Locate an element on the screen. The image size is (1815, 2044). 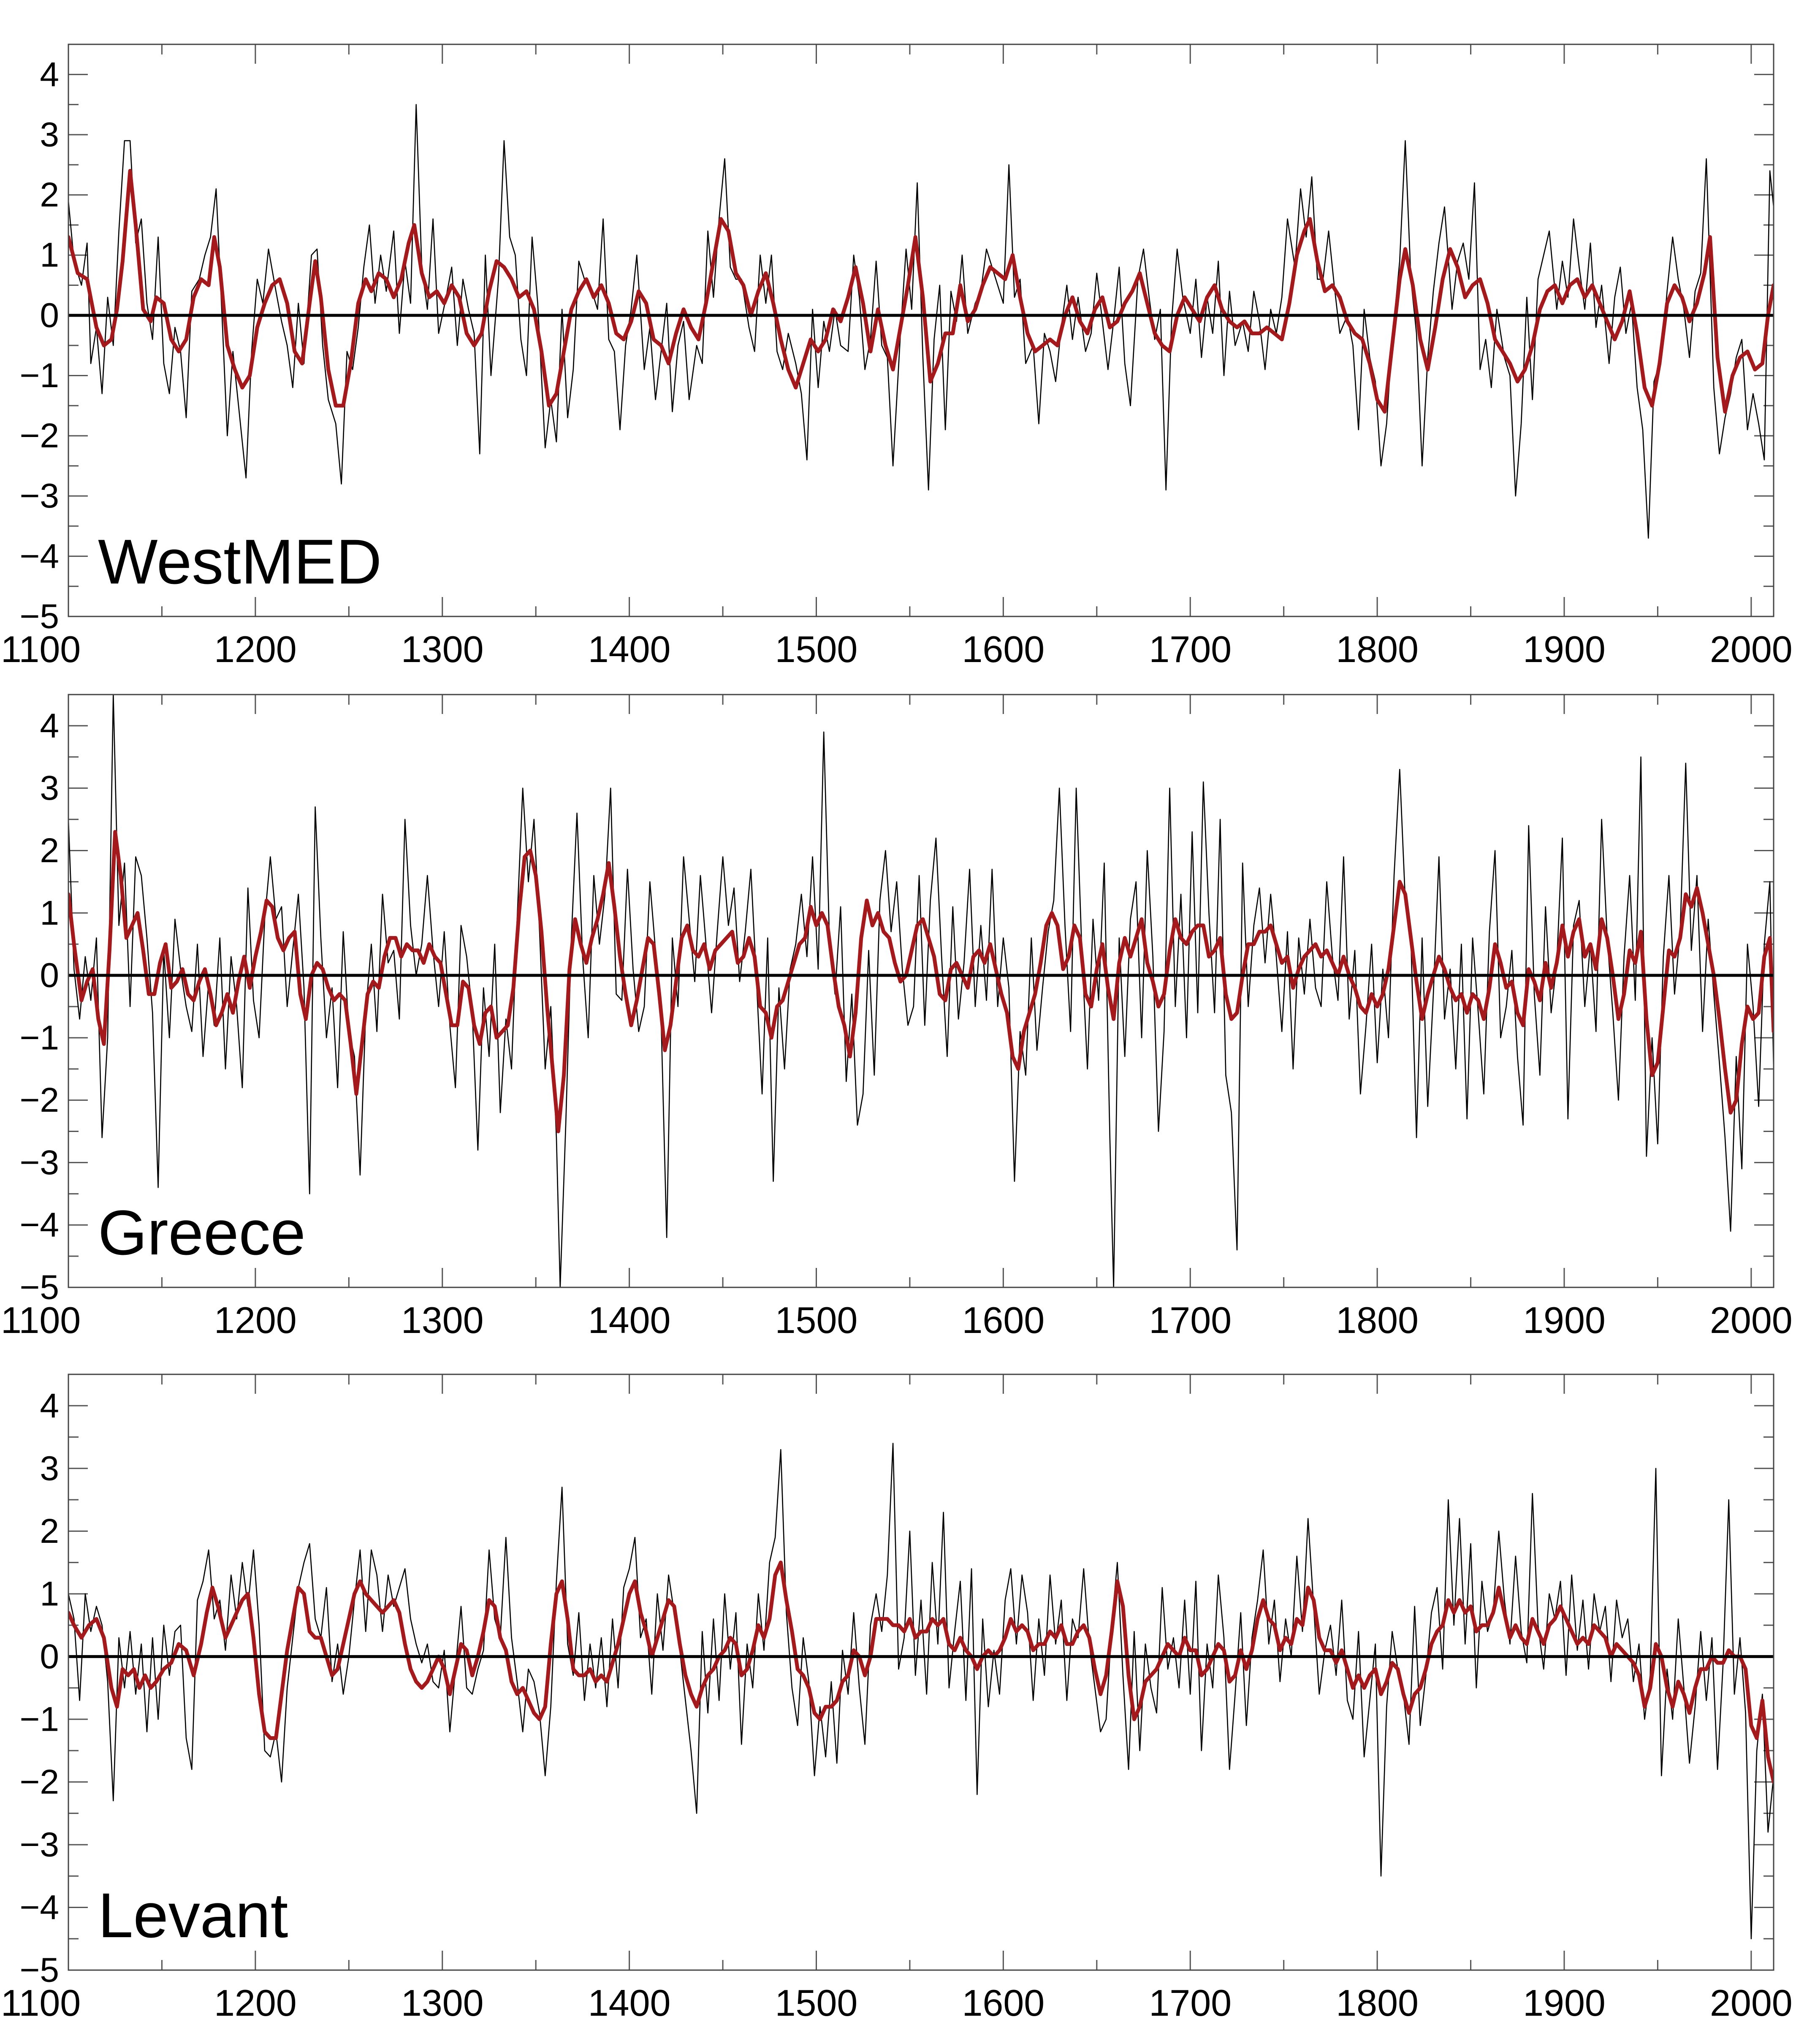
panel-label: Levant is located at coordinates (193, 1916).